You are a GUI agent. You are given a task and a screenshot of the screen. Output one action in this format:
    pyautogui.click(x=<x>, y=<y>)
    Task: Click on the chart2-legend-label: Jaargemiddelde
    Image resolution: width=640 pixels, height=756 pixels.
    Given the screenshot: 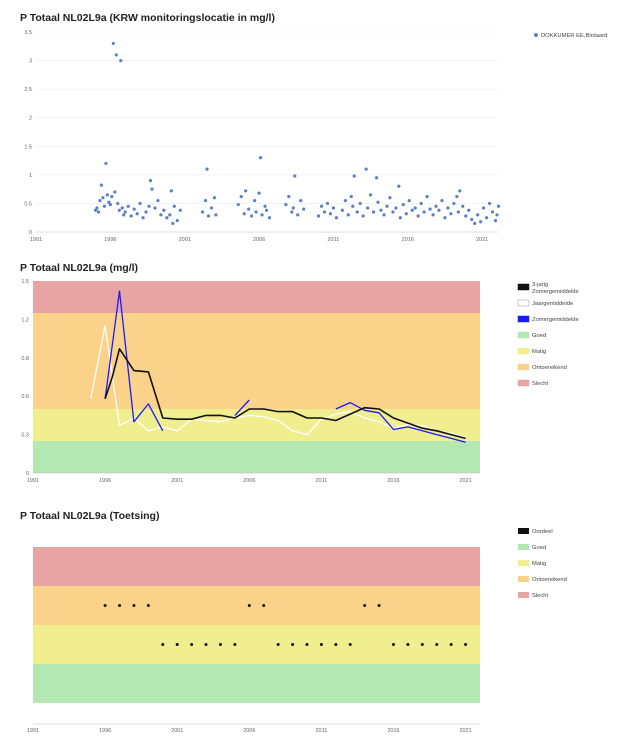 What is the action you would take?
    pyautogui.click(x=552, y=304)
    